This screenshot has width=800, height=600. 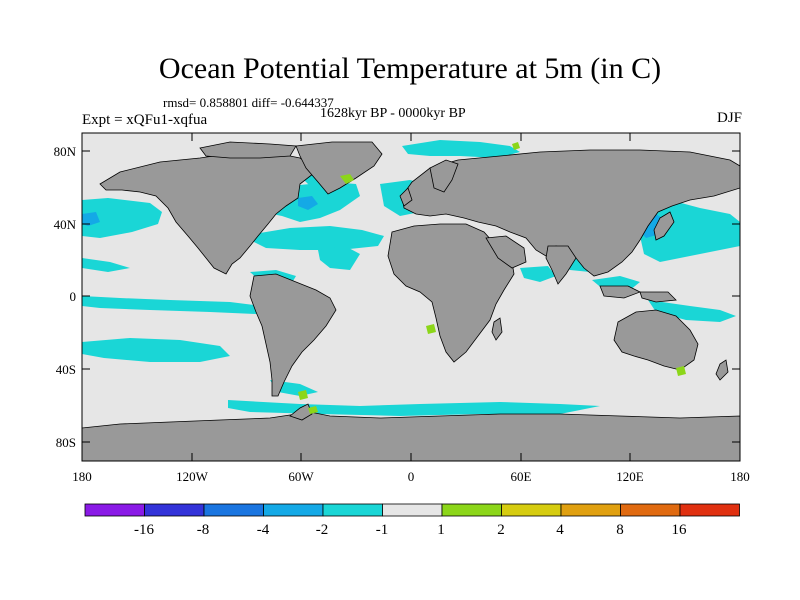 What do you see at coordinates (620, 292) in the screenshot?
I see `indonesia` at bounding box center [620, 292].